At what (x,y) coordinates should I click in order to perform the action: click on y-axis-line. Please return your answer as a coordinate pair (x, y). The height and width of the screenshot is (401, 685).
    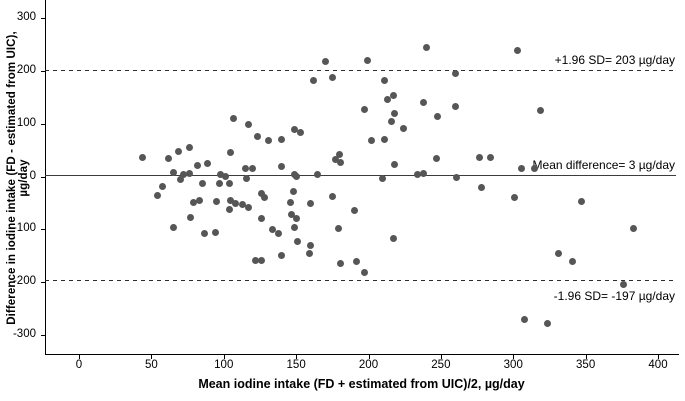
    Looking at the image, I should click on (45, 177).